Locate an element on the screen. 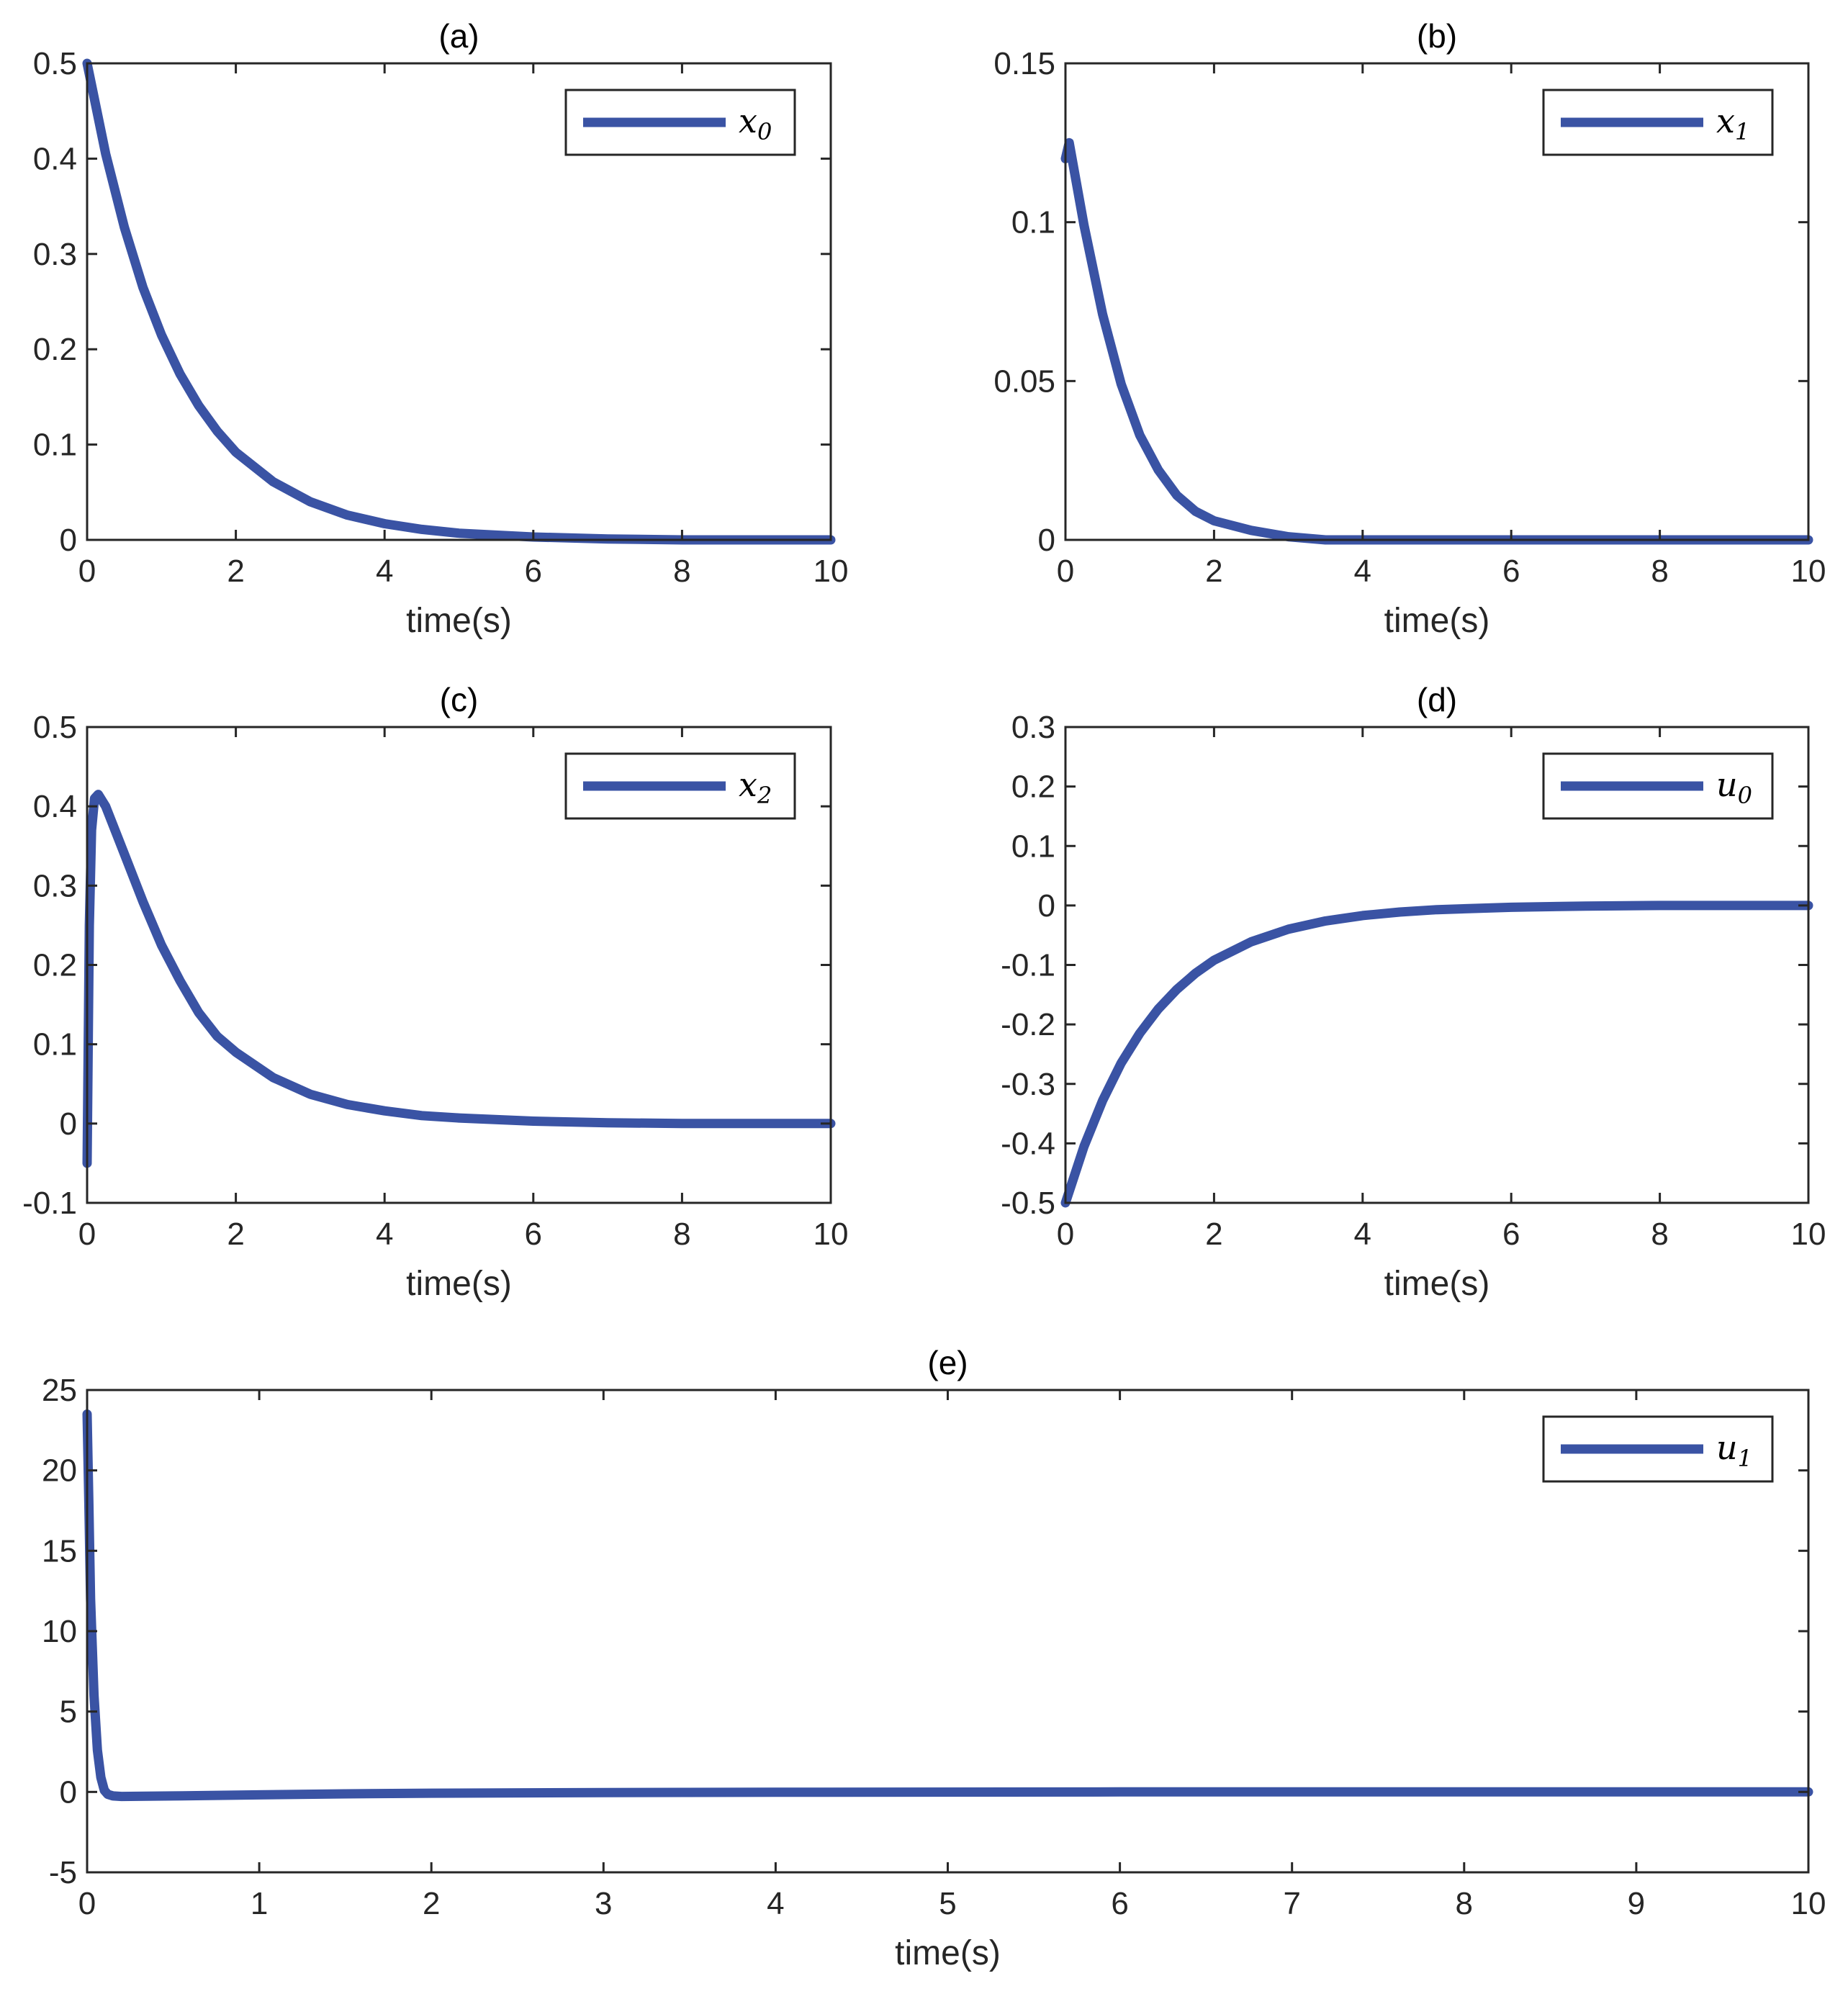 This screenshot has height=1999, width=1848. legend-label: x2 is located at coordinates (755, 787).